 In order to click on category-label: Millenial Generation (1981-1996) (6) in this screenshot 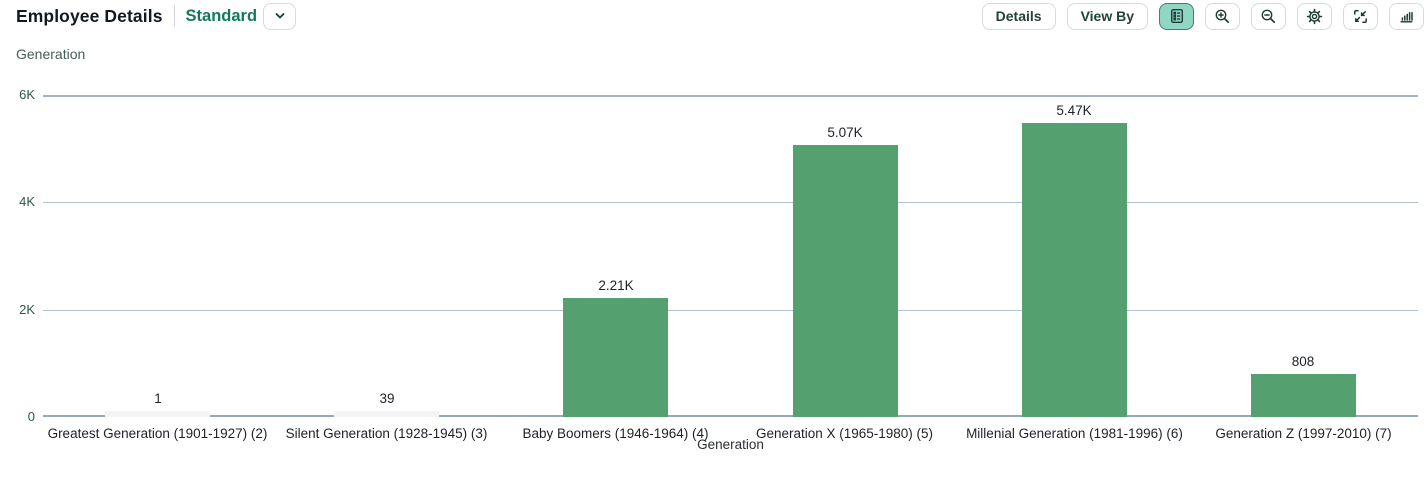, I will do `click(1074, 433)`.